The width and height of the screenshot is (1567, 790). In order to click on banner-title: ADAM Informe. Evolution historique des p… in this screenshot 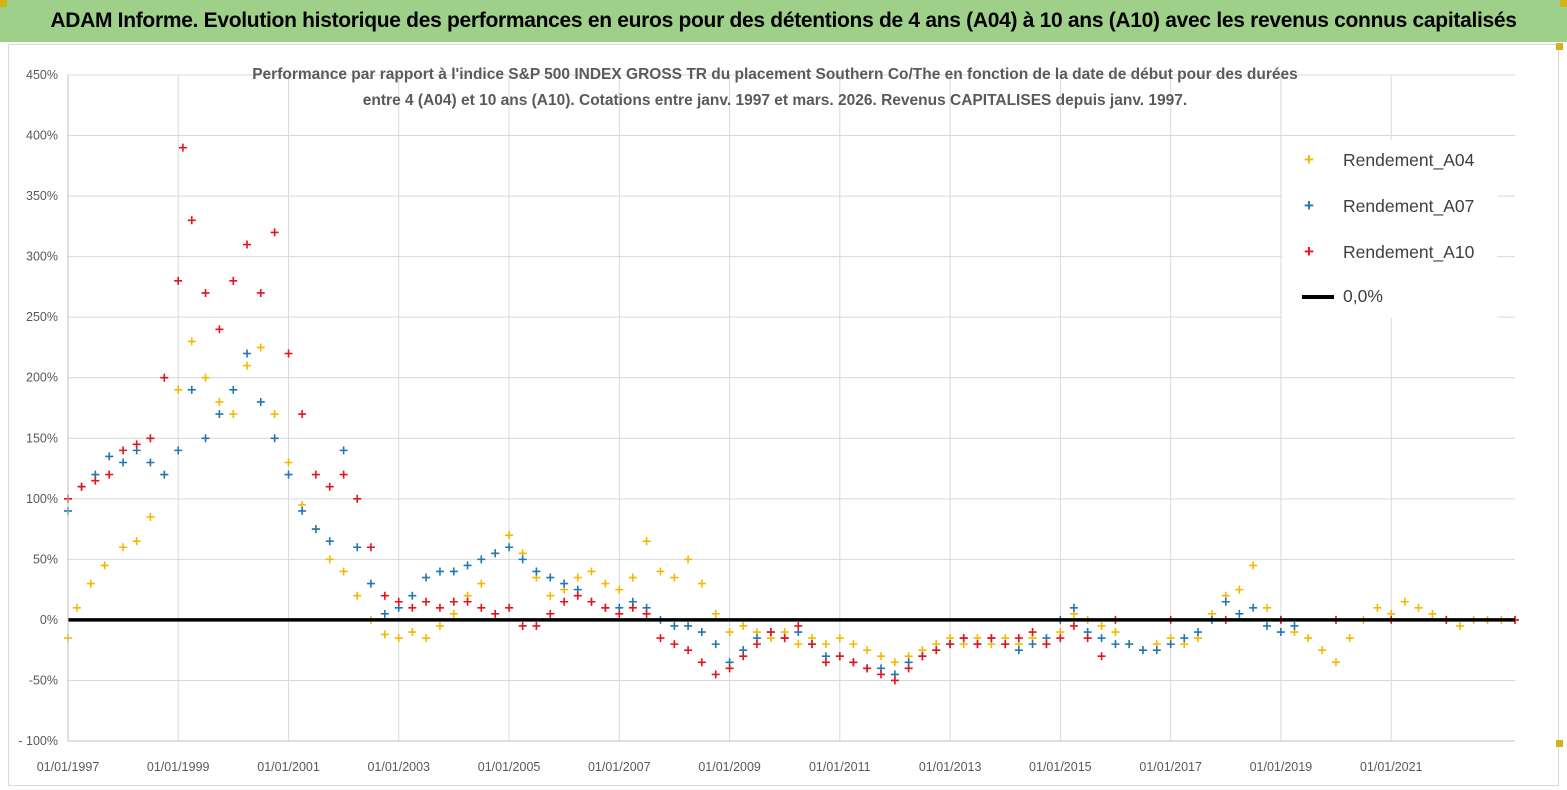, I will do `click(783, 20)`.